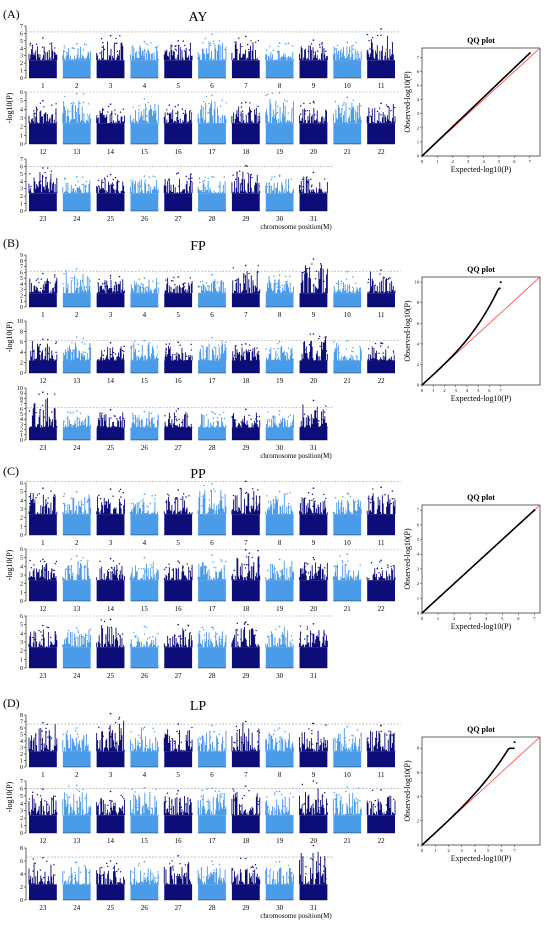  What do you see at coordinates (145, 841) in the screenshot?
I see `chromosome-label: 15` at bounding box center [145, 841].